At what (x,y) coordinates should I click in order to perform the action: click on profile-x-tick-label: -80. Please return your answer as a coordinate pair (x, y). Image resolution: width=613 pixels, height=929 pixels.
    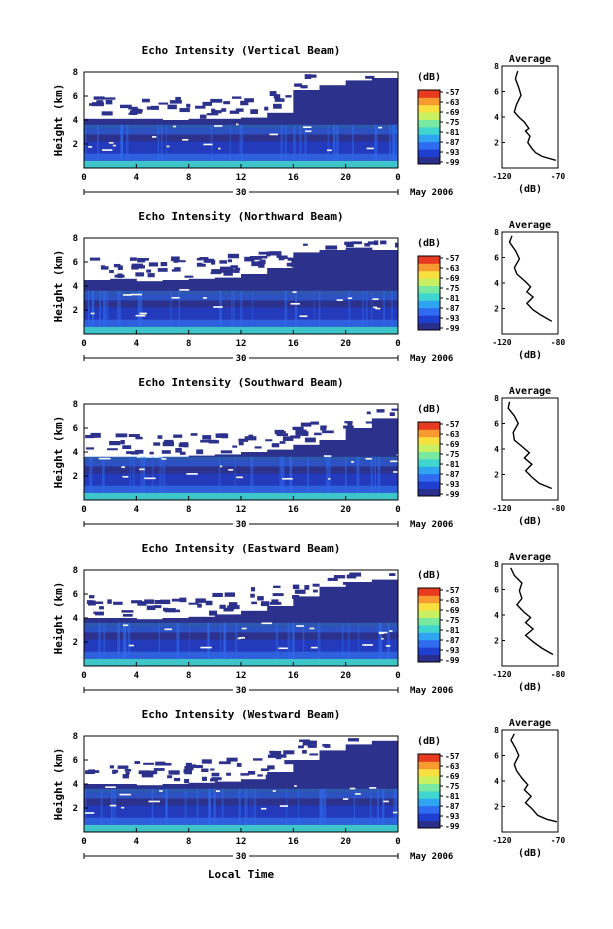
    Looking at the image, I should click on (558, 342).